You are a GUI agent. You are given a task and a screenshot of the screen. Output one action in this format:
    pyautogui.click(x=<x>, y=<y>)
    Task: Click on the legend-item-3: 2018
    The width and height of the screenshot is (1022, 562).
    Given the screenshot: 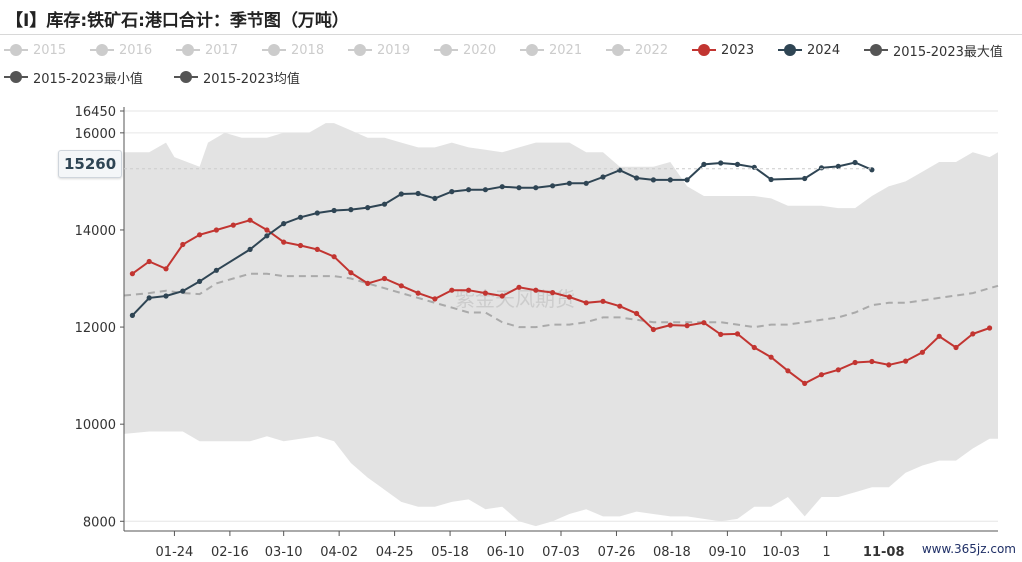 What is the action you would take?
    pyautogui.click(x=293, y=50)
    